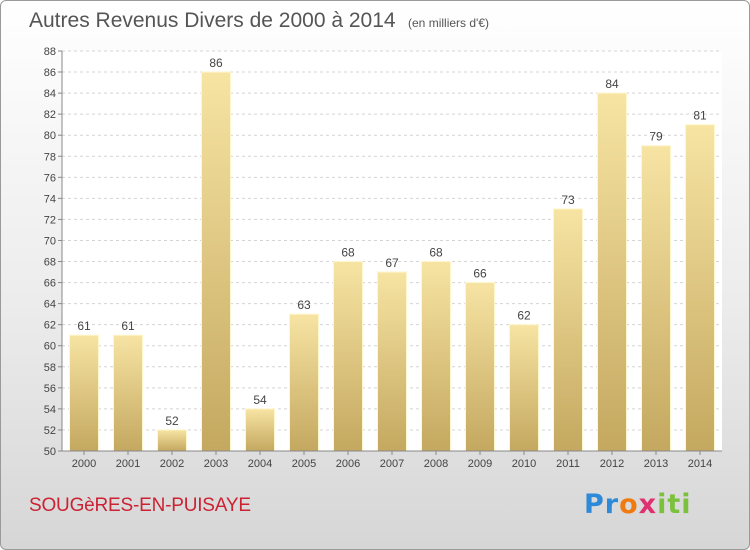 The image size is (750, 550). I want to click on x-tick-label: 2002, so click(172, 464).